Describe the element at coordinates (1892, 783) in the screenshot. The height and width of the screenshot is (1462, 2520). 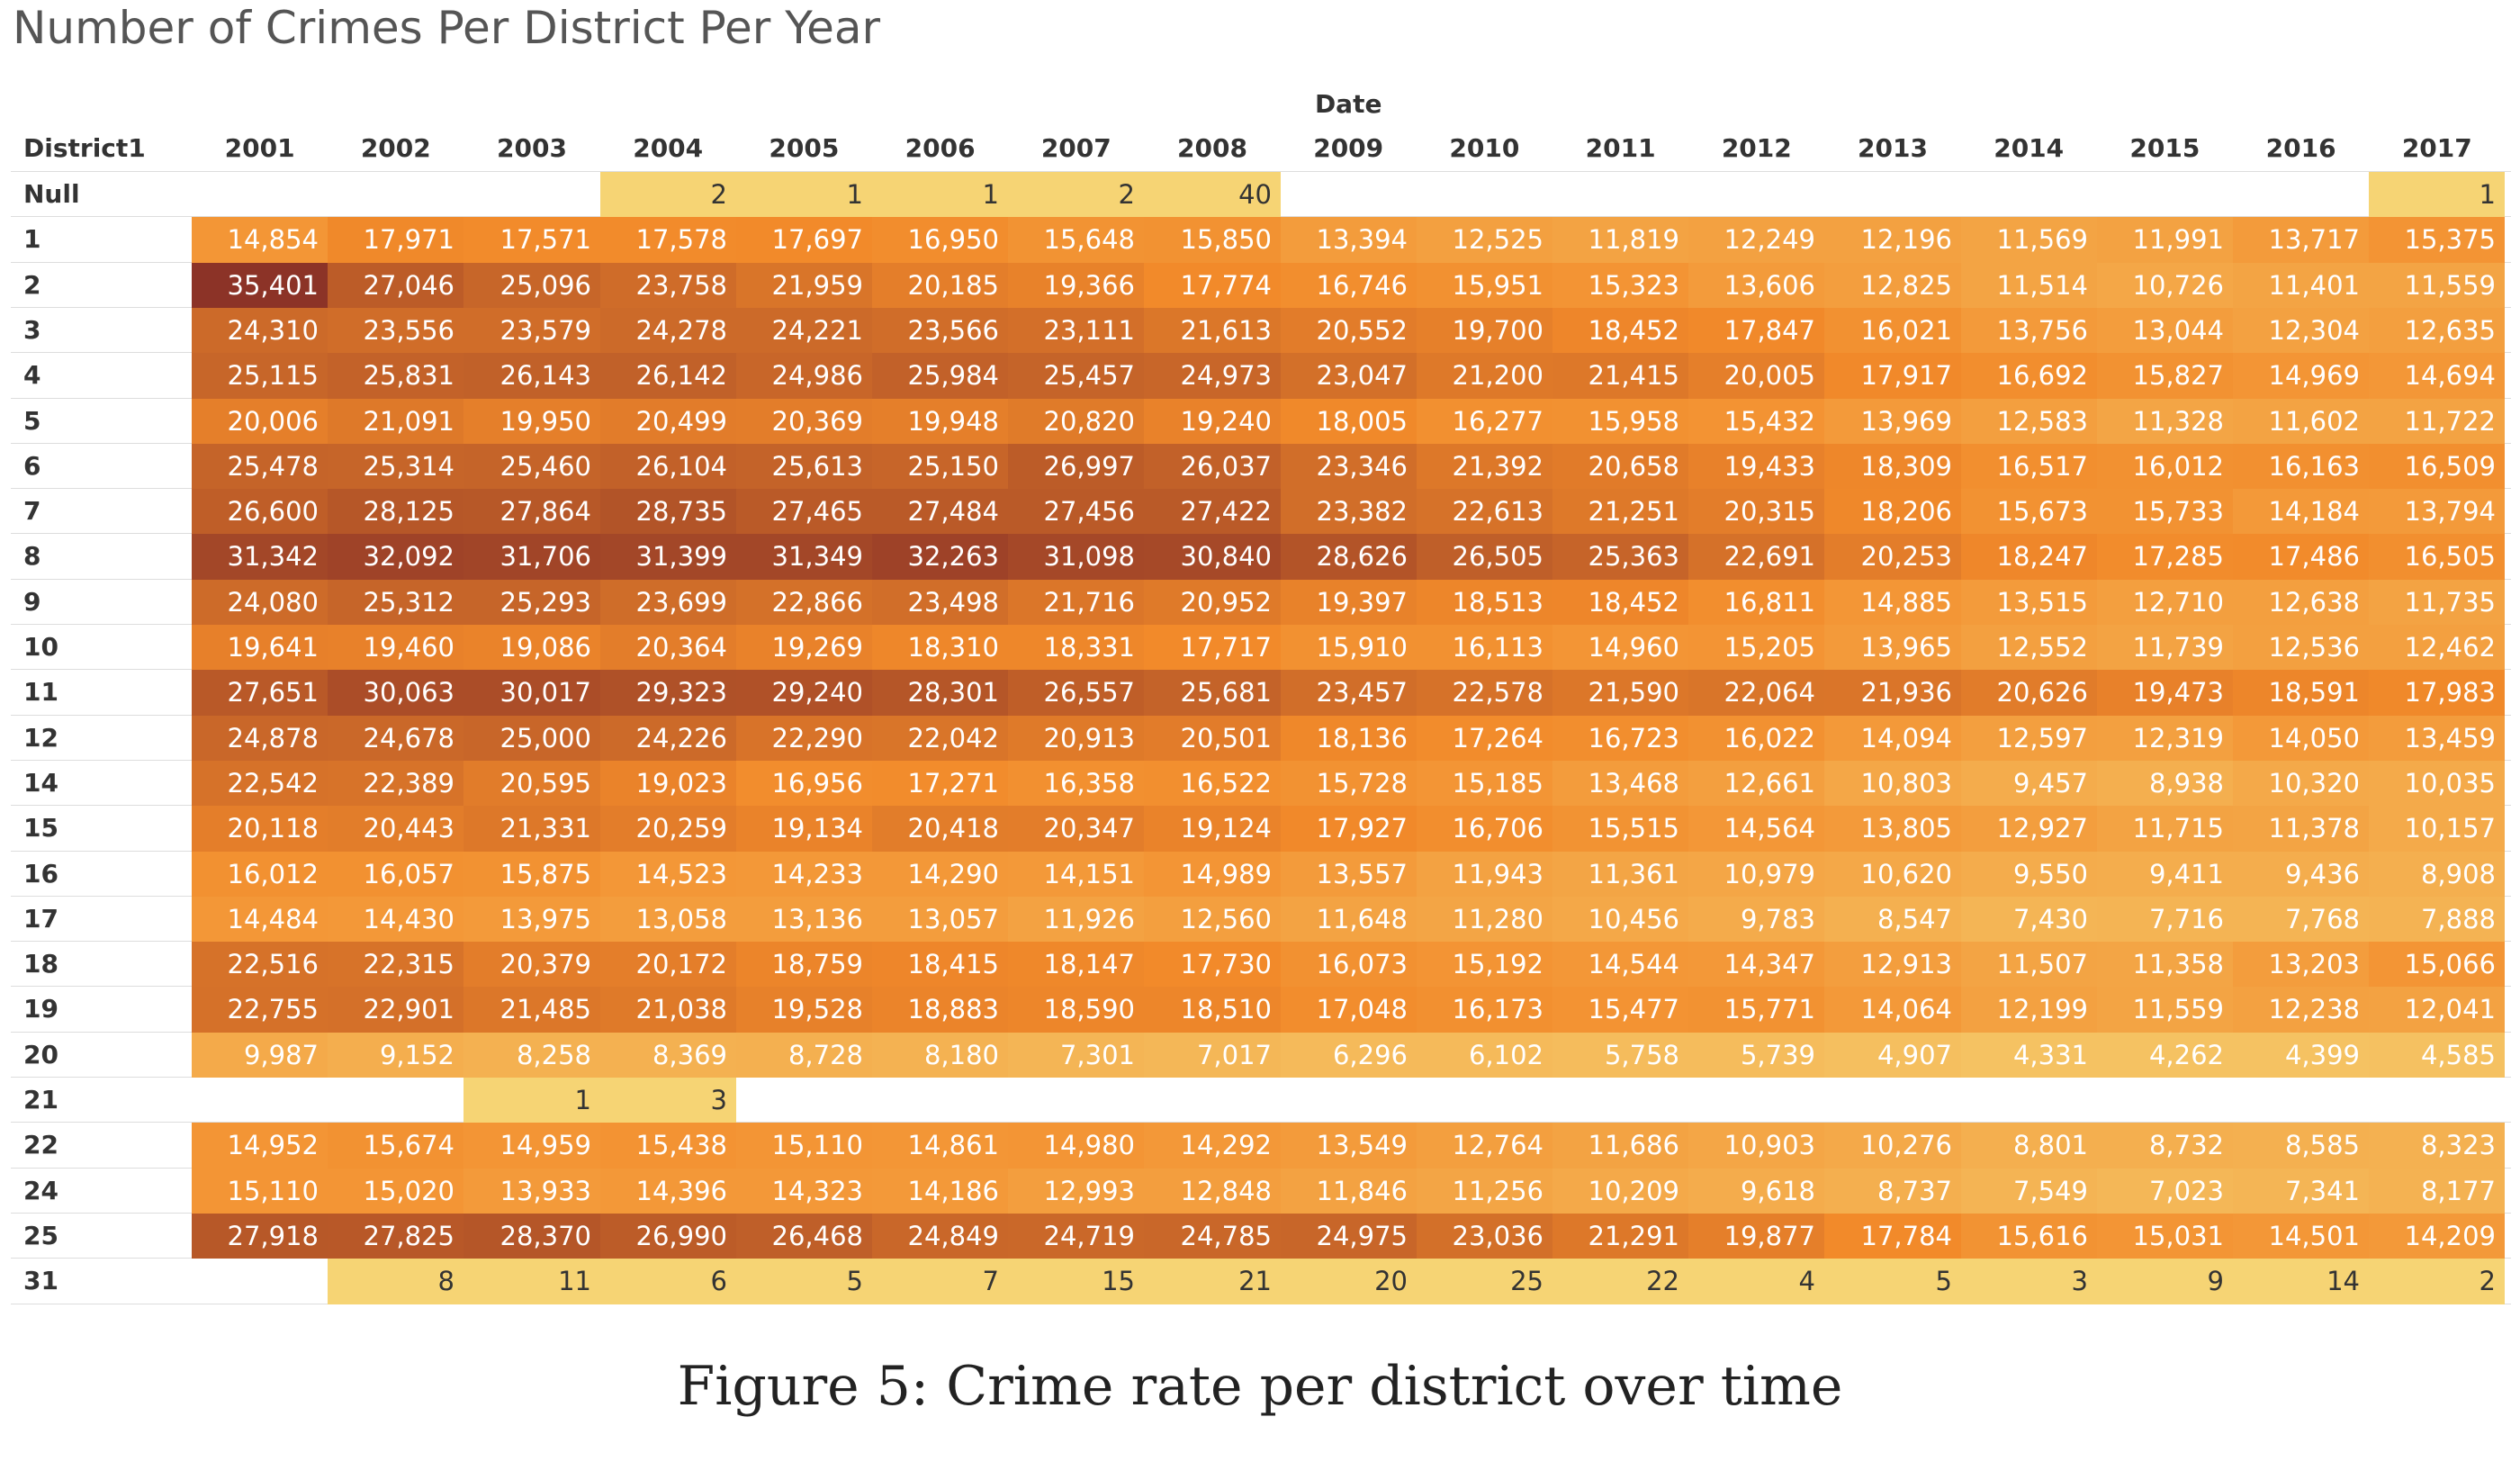
I see `heatmap-cell: 10,803` at that location.